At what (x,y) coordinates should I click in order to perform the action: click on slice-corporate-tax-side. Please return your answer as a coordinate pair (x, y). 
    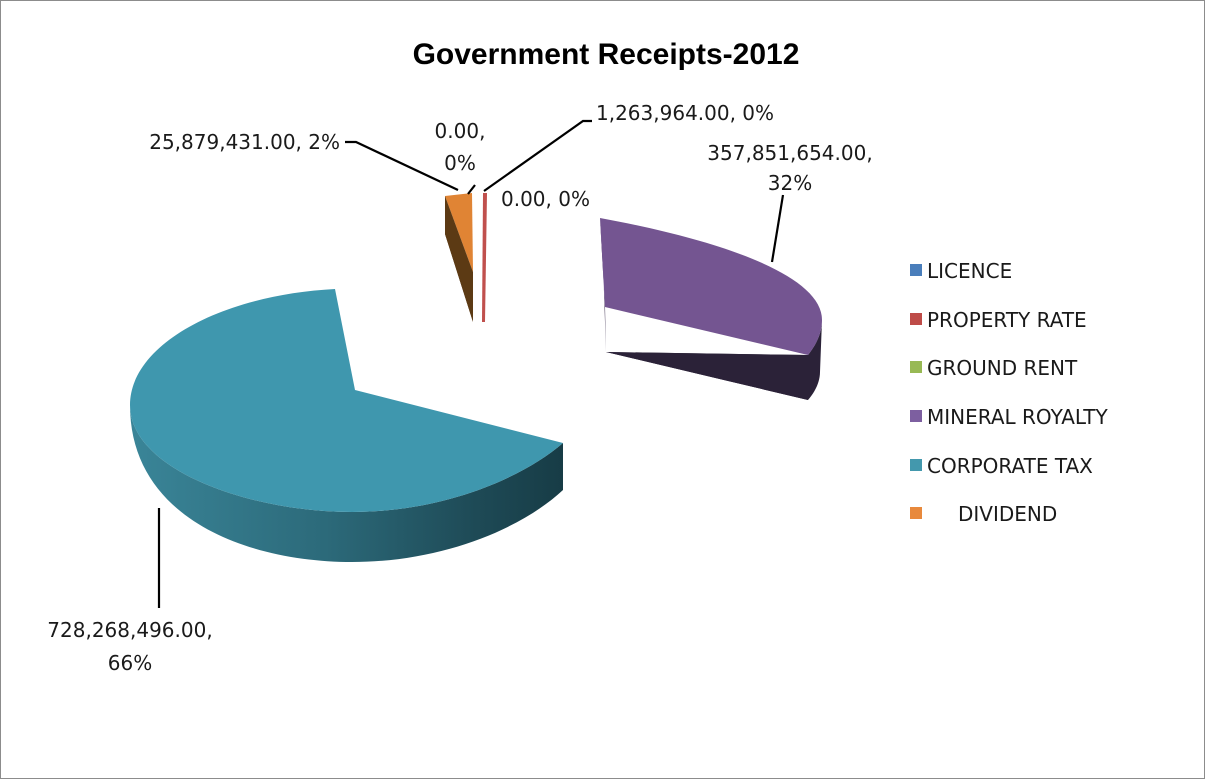
    Looking at the image, I should click on (346, 483).